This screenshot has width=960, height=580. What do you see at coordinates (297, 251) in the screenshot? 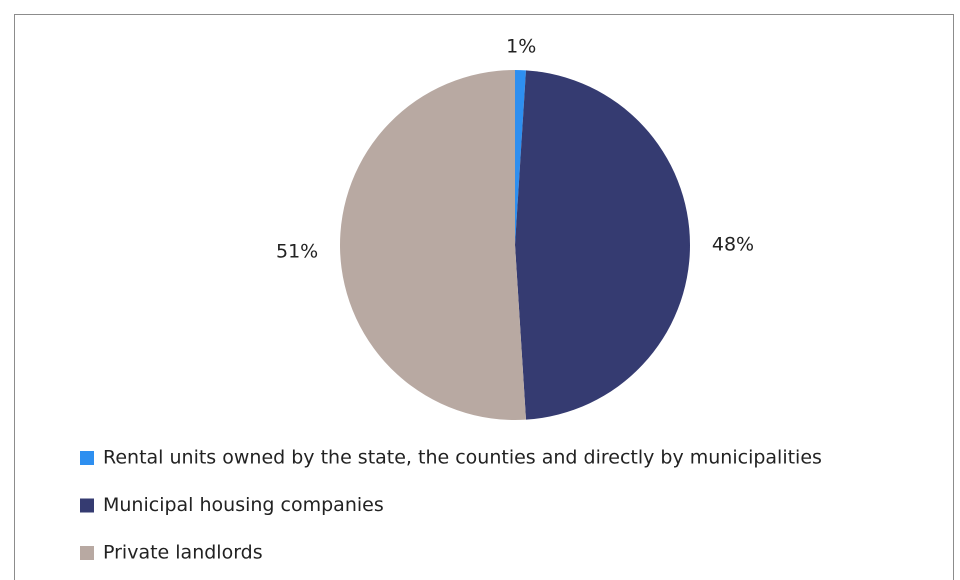
I see `data-label: 51%` at bounding box center [297, 251].